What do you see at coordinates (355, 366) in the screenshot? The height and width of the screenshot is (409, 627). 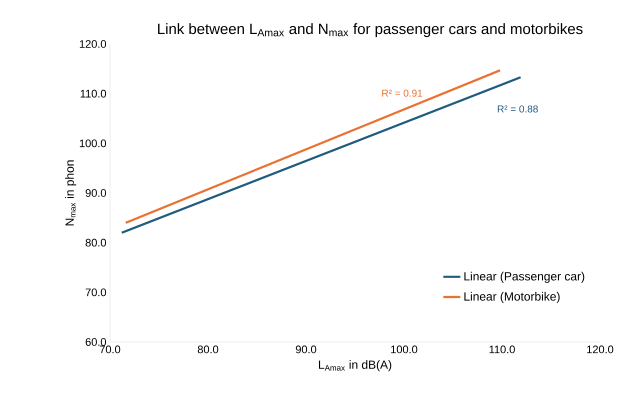 I see `x-axis-title: L$_{Amax}$ in dB(A)` at bounding box center [355, 366].